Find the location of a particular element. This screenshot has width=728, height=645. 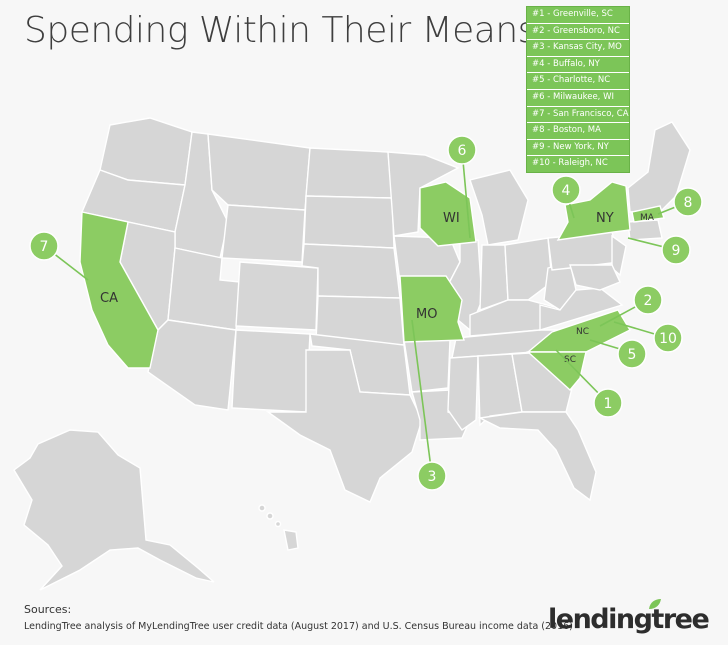

legend-item-10: #10 - Raleigh, NC is located at coordinates (570, 163).